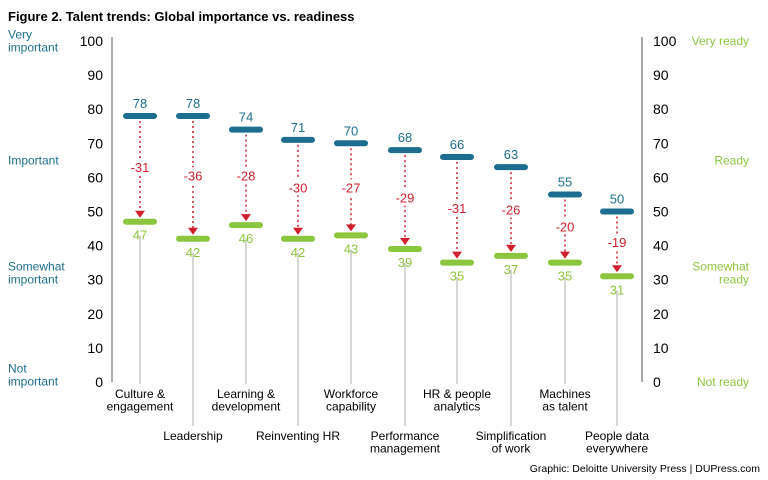  Describe the element at coordinates (140, 407) in the screenshot. I see `category-label-0-1: engagement` at that location.